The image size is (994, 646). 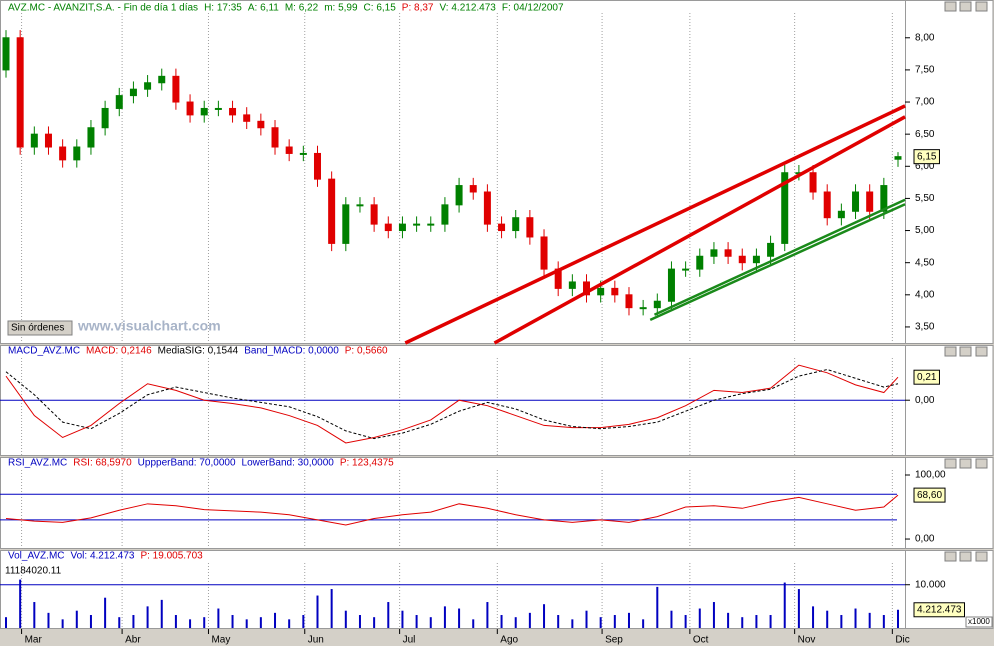 What do you see at coordinates (925, 70) in the screenshot?
I see `y-tick-label: 7,50` at bounding box center [925, 70].